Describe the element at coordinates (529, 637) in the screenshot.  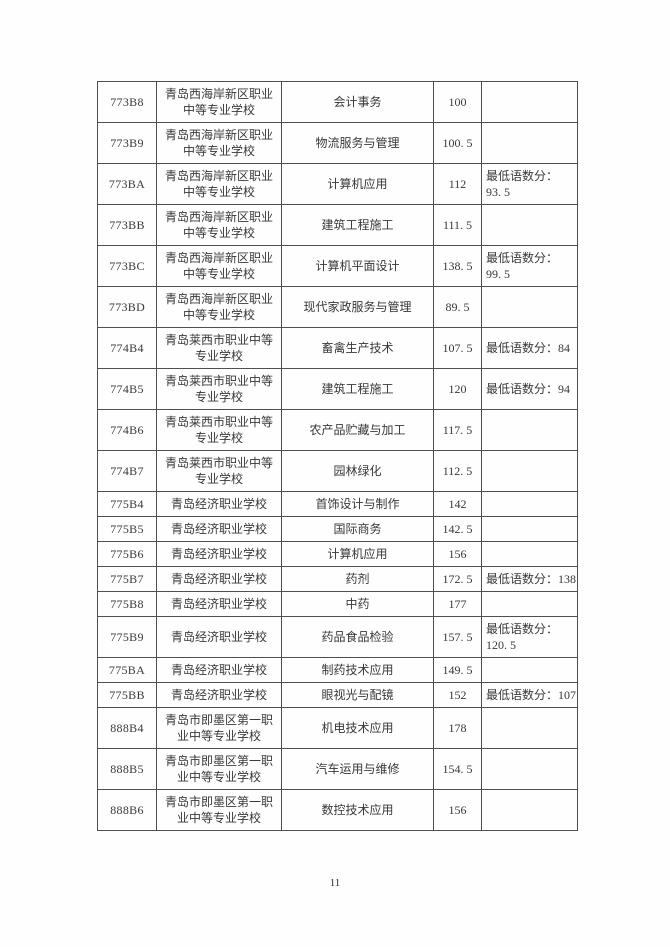
I see `min-score-note-cell: 最低语数分： 120. 5` at that location.